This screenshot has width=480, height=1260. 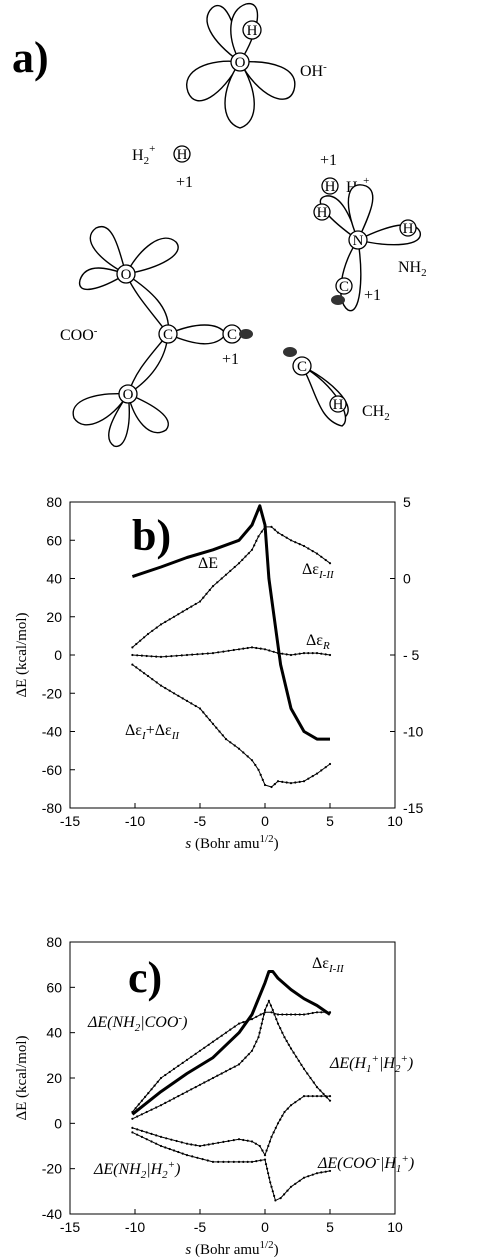 I want to click on y-tick-label: -20, so click(x=52, y=1169).